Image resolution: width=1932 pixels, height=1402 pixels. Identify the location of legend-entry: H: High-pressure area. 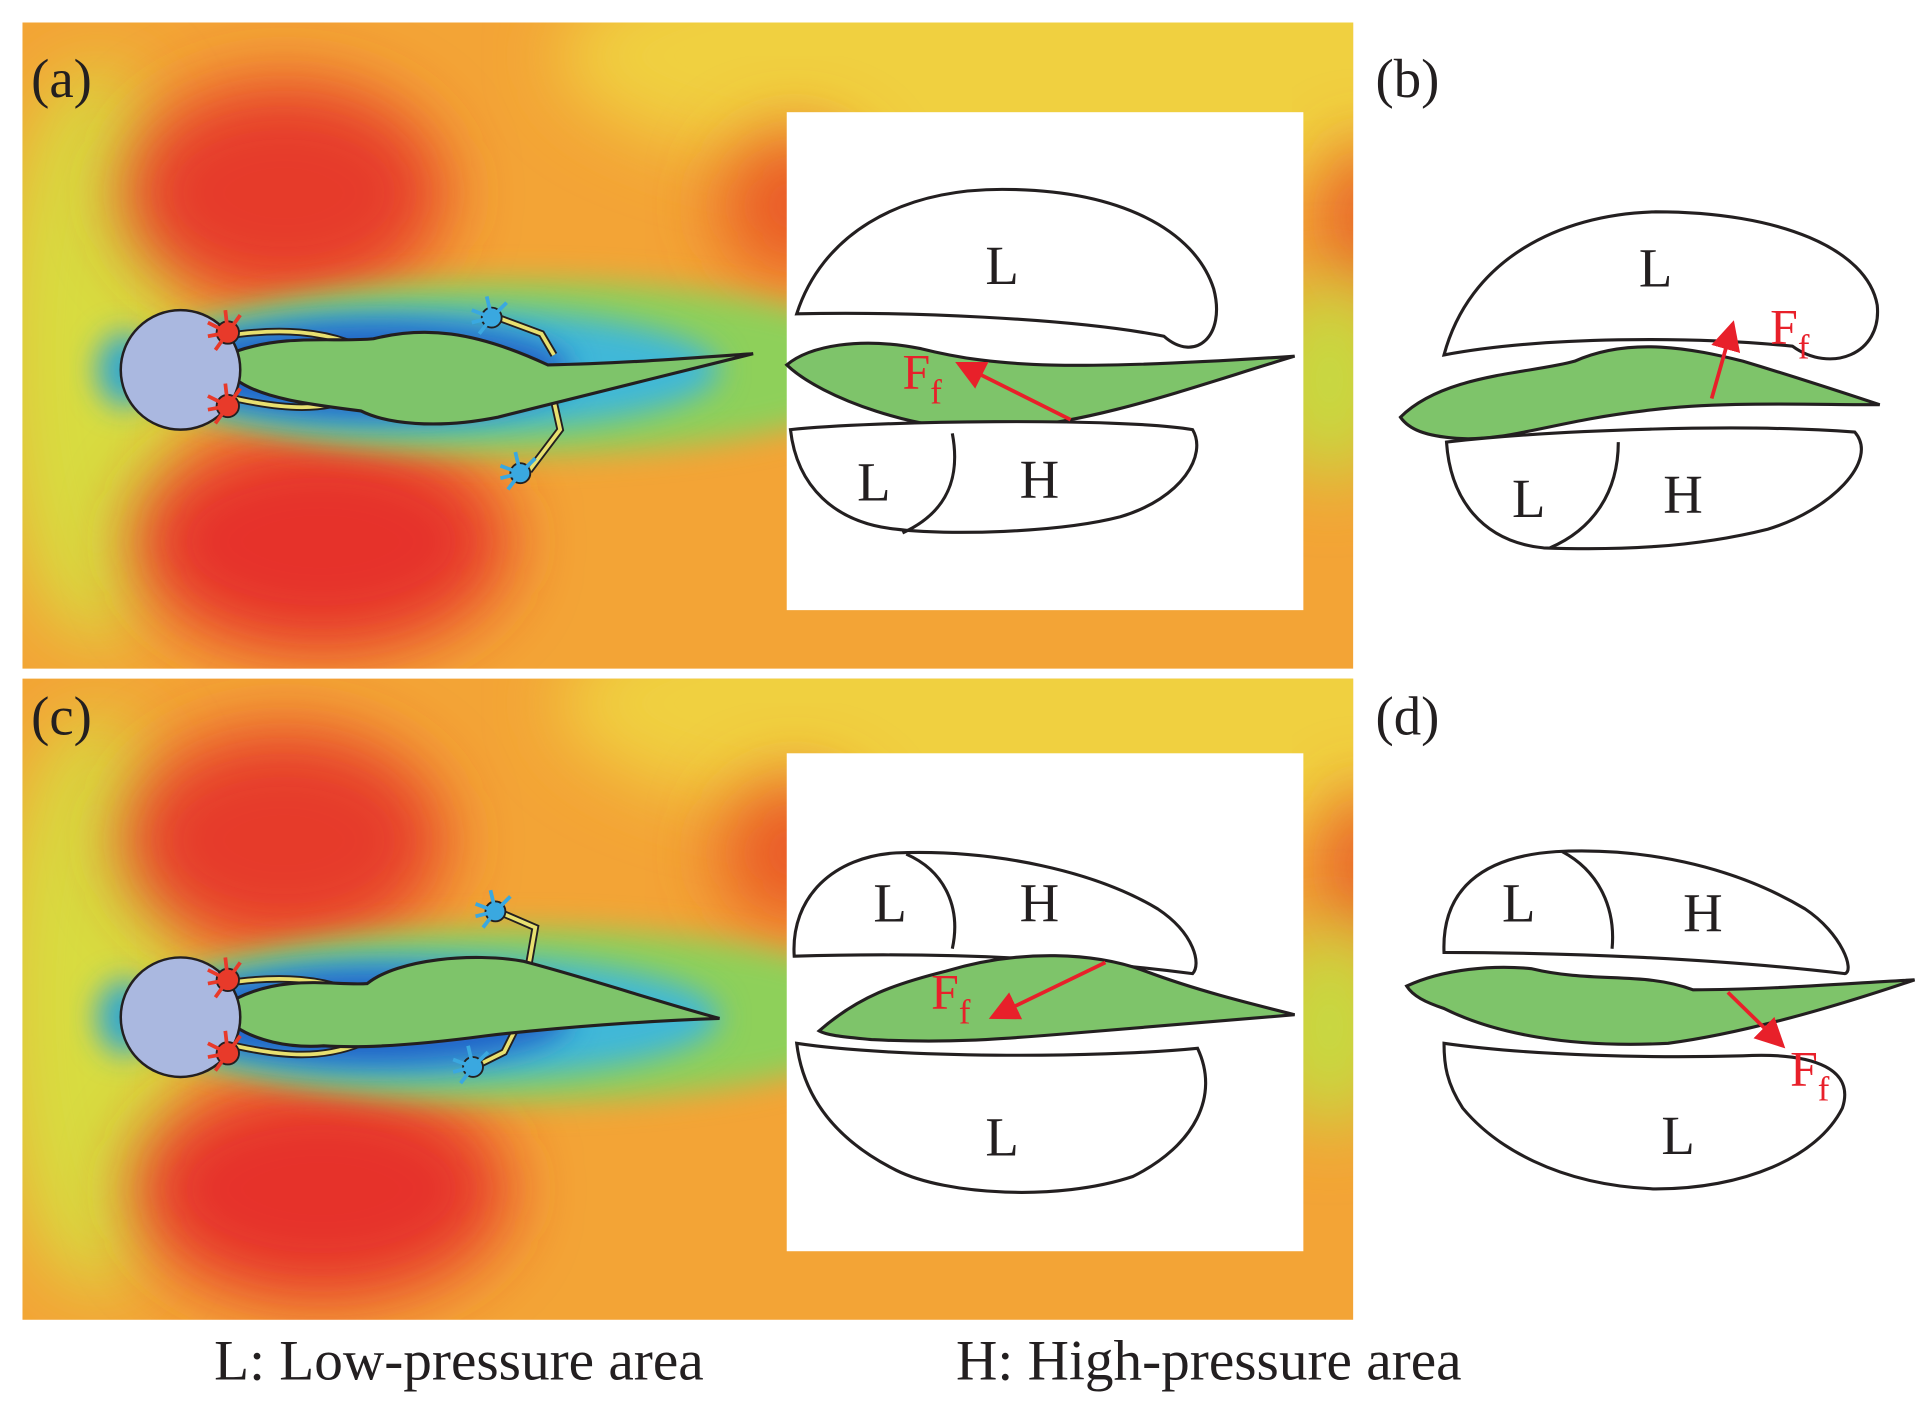
(1208, 1360).